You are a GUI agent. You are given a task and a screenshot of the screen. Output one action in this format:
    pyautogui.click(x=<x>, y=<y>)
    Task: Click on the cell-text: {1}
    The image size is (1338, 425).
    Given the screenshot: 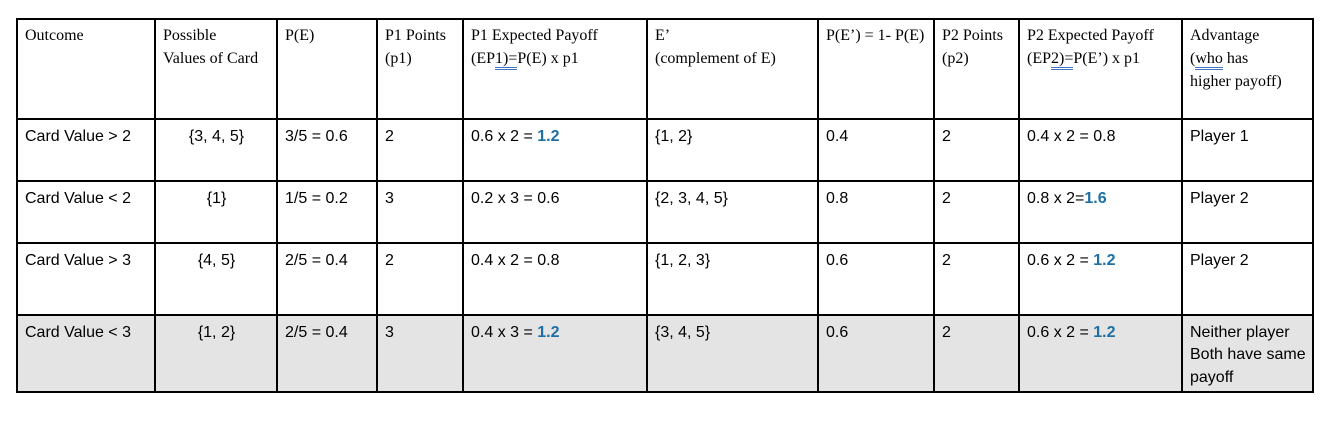 What is the action you would take?
    pyautogui.click(x=216, y=198)
    